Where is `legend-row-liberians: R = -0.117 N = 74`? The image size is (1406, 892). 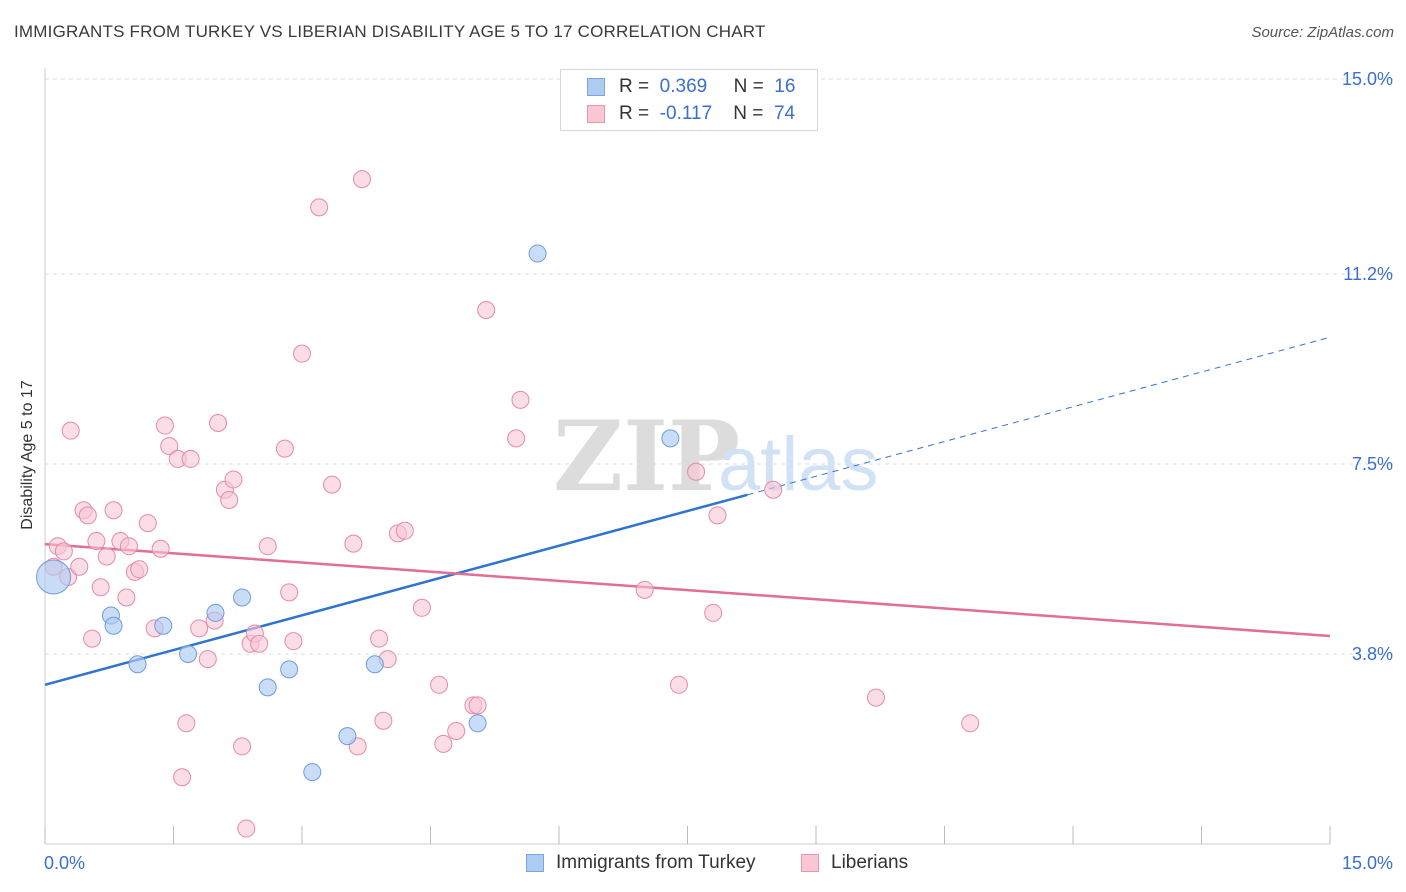 legend-row-liberians: R = -0.117 N = 74 is located at coordinates (691, 114).